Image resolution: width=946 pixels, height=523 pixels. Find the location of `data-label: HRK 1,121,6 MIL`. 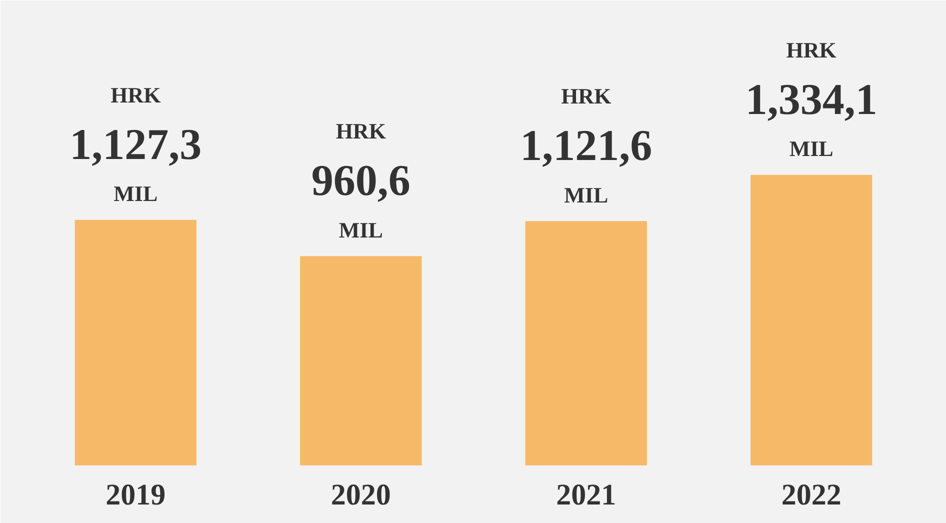

data-label: HRK 1,121,6 MIL is located at coordinates (586, 146).